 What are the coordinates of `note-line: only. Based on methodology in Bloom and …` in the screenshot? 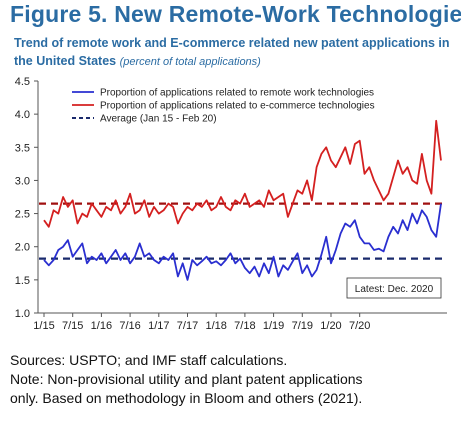 It's located at (186, 398).